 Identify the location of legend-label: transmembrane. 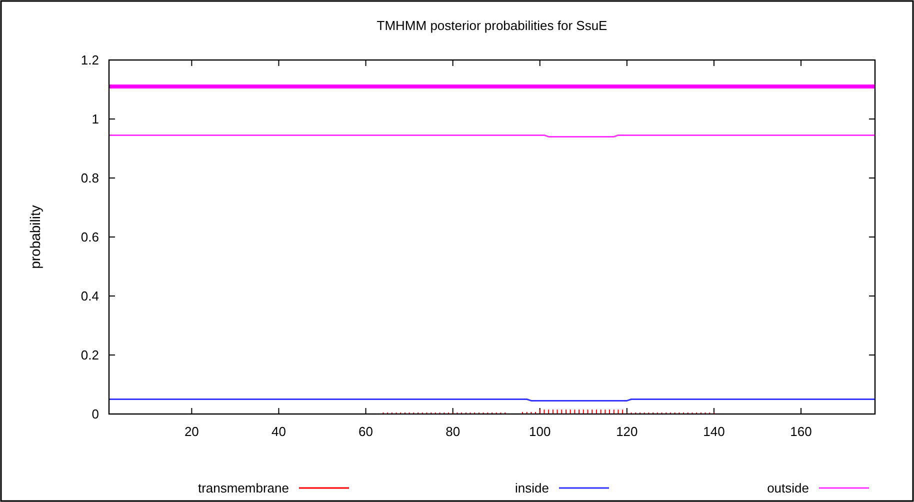
(243, 488).